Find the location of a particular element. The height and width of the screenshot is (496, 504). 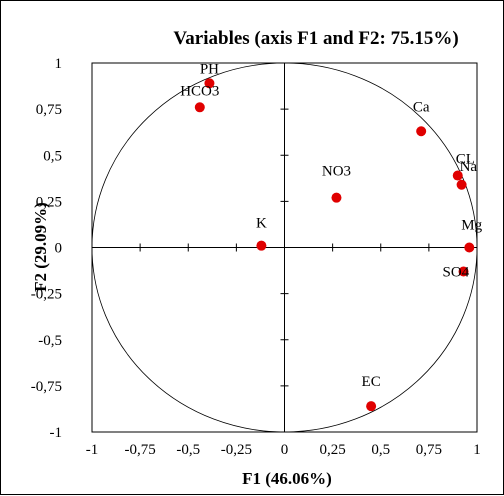

x-tick-label: 0,5 is located at coordinates (380, 450).